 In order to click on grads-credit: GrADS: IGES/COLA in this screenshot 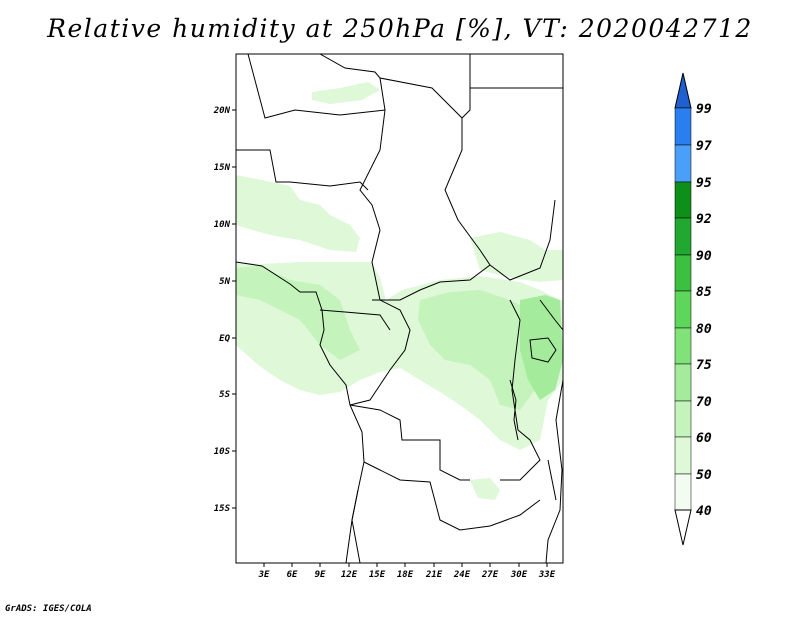, I will do `click(48, 609)`.